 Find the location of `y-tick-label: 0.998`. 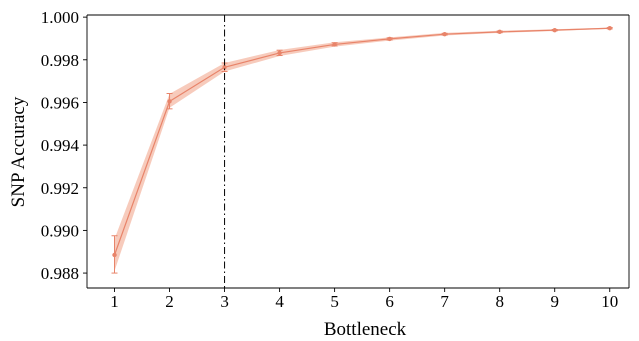

y-tick-label: 0.998 is located at coordinates (60, 60).